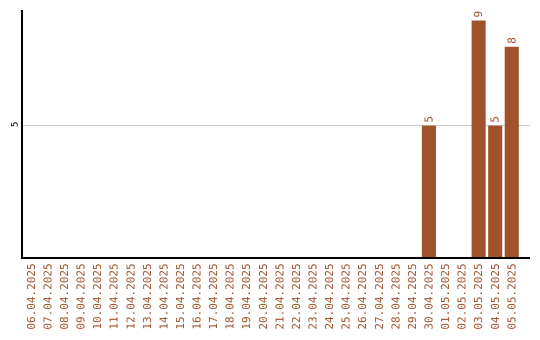 The image size is (540, 340). I want to click on x-tick-label: 07.04.2025, so click(47, 296).